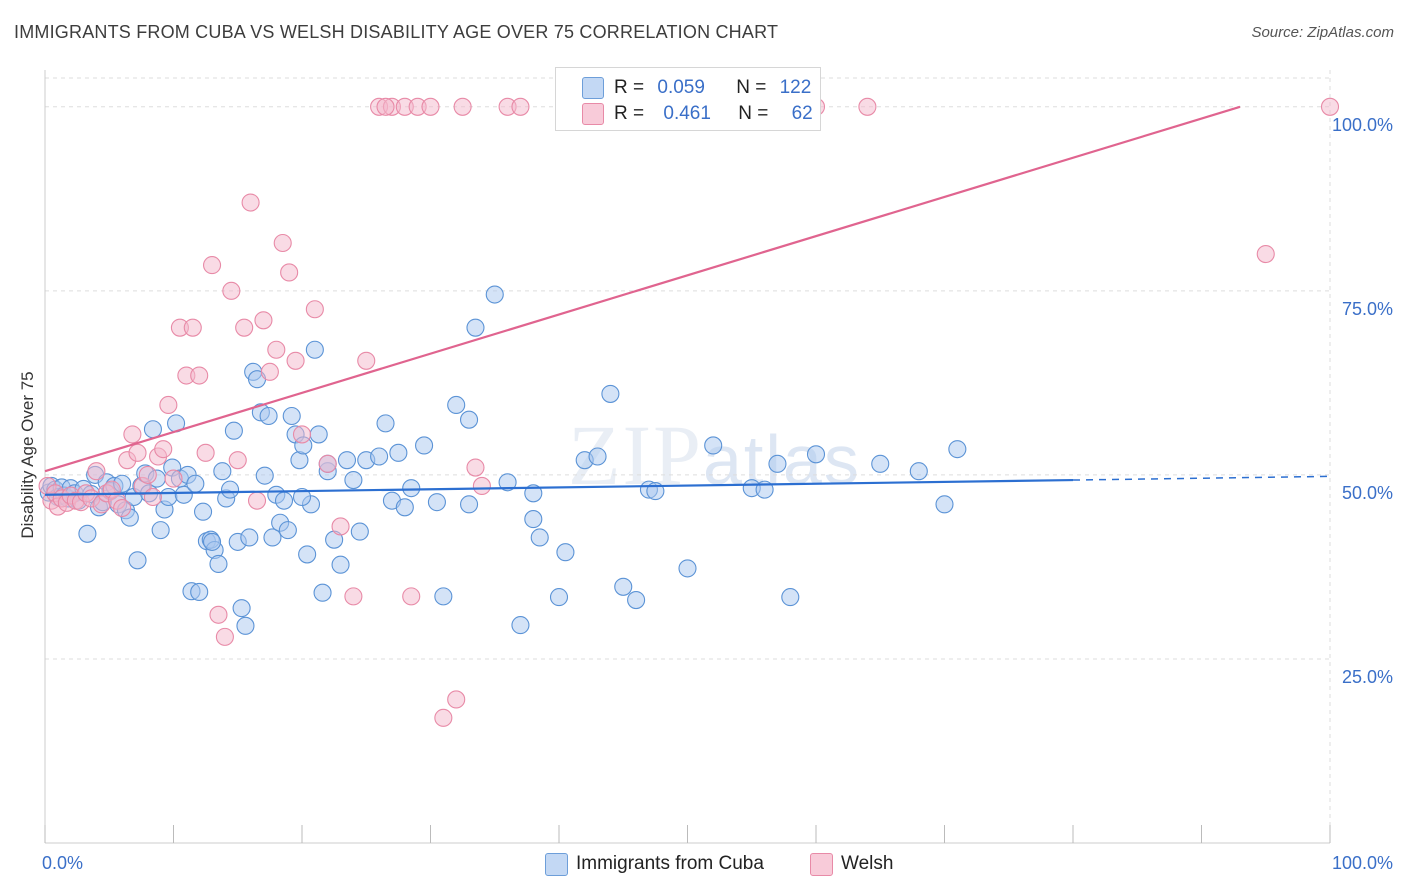 The height and width of the screenshot is (892, 1406). What do you see at coordinates (559, 487) in the screenshot?
I see `trend-line-blue` at bounding box center [559, 487].